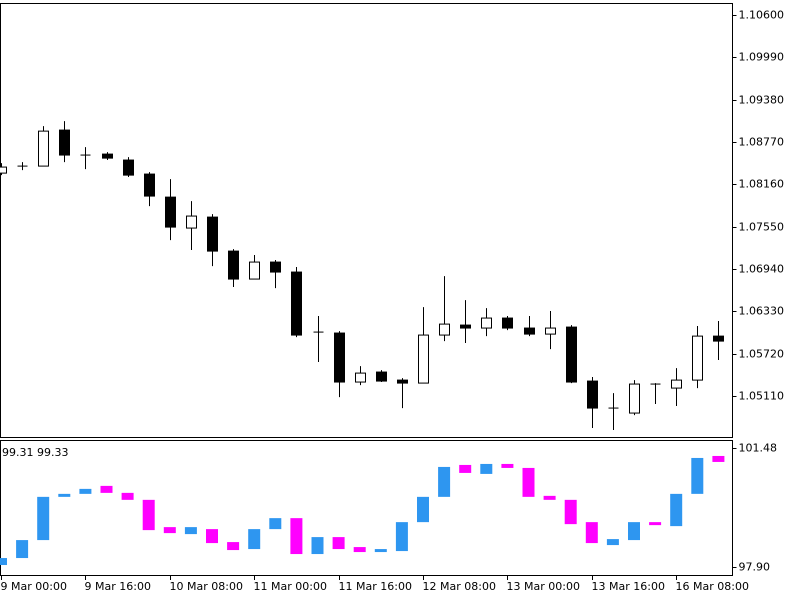  I want to click on y-tick-label: 1.09380, so click(762, 100).